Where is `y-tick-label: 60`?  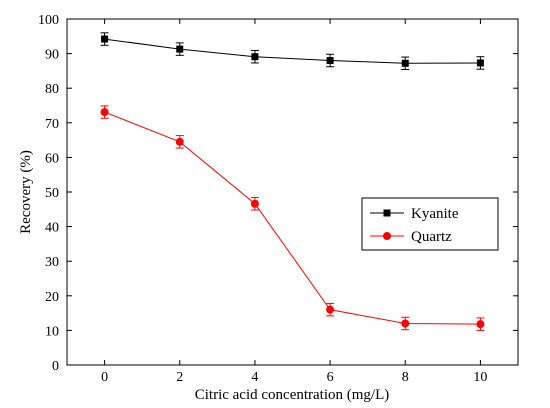 y-tick-label: 60 is located at coordinates (52, 158).